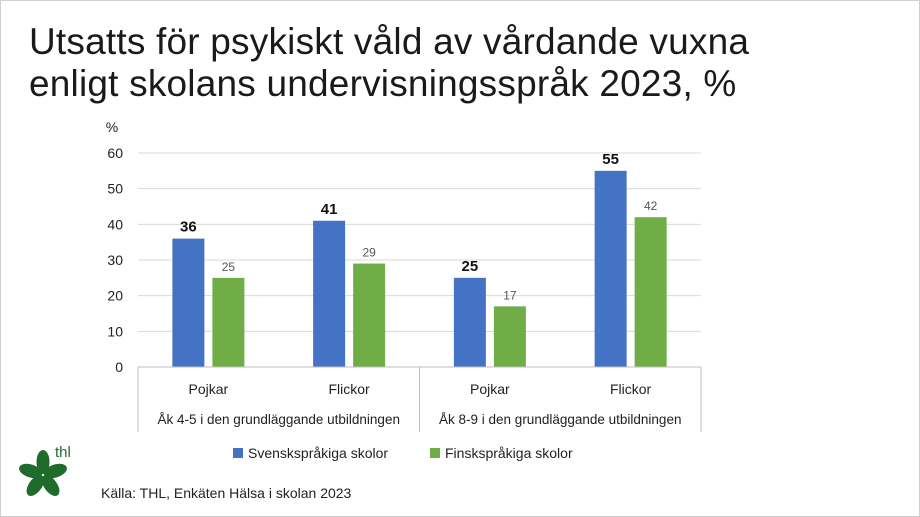 This screenshot has width=920, height=517. I want to click on data-label: 29, so click(369, 253).